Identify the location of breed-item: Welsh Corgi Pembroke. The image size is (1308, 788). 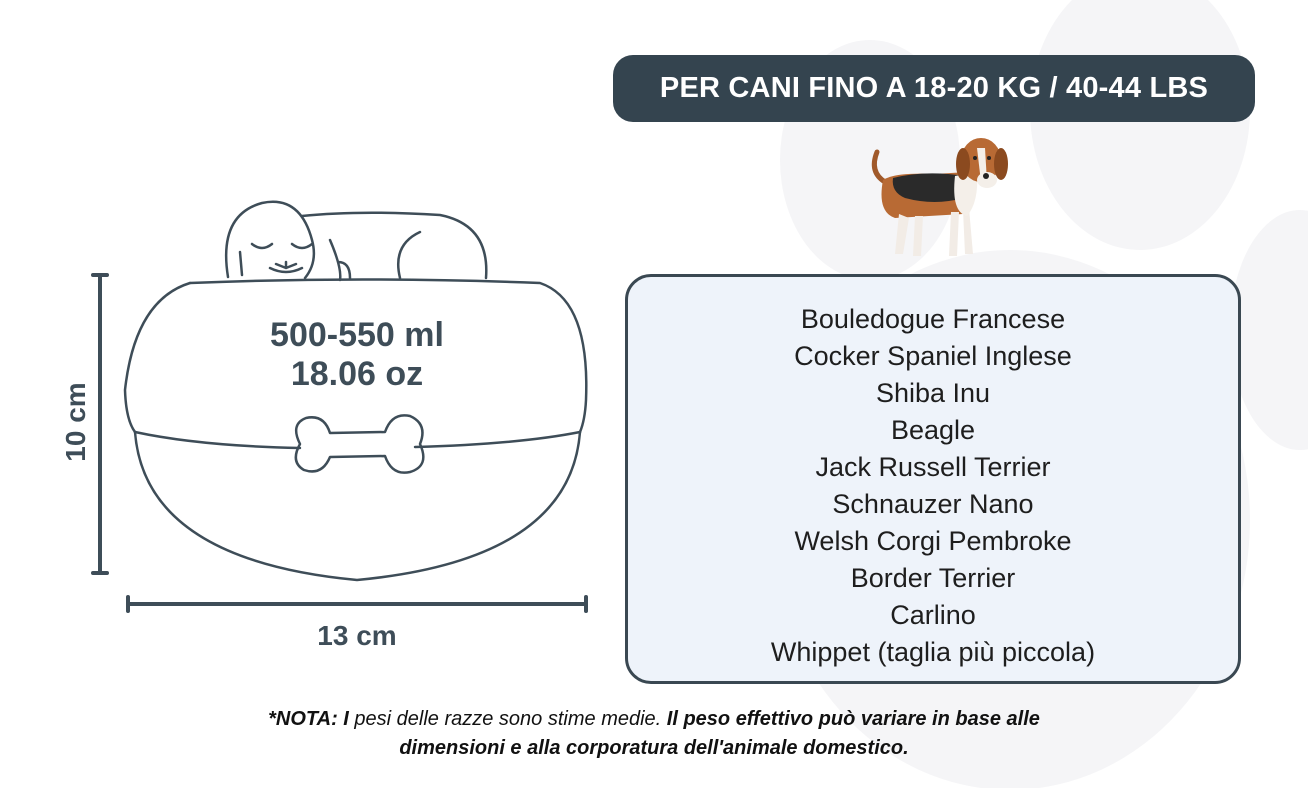
(933, 541).